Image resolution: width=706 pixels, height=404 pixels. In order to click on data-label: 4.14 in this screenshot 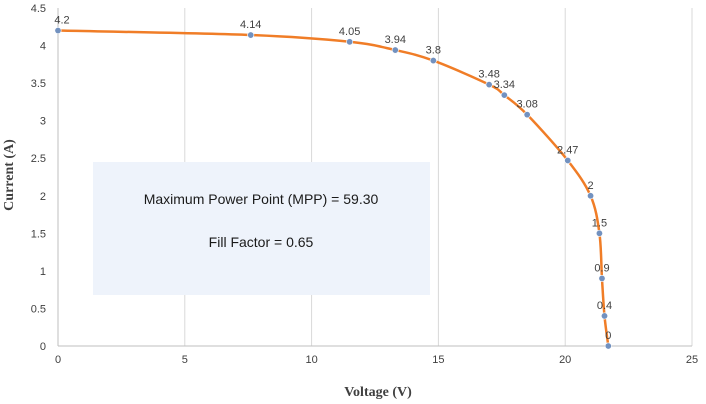, I will do `click(250, 25)`.